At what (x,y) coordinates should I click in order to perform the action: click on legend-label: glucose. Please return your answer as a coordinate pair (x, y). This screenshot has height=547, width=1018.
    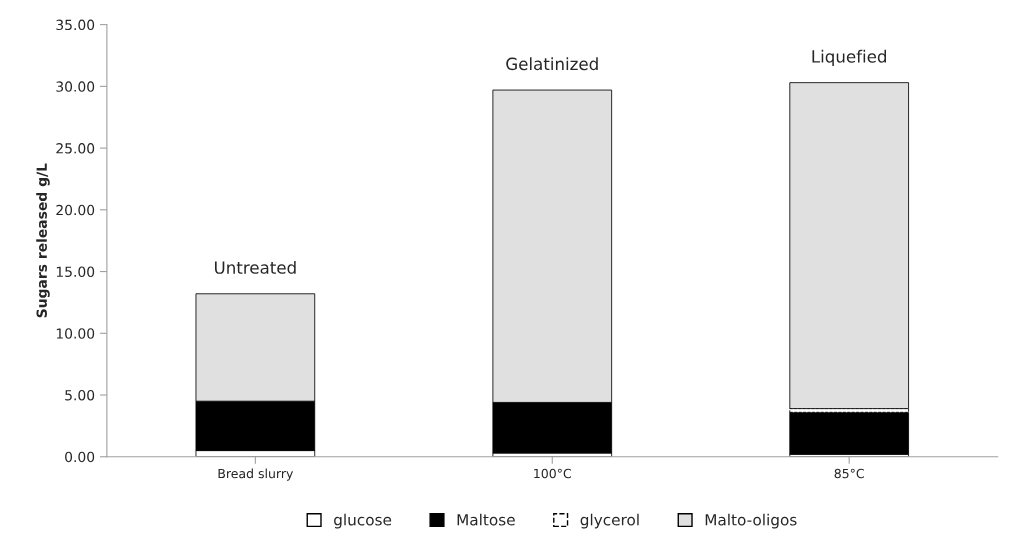
    Looking at the image, I should click on (363, 521).